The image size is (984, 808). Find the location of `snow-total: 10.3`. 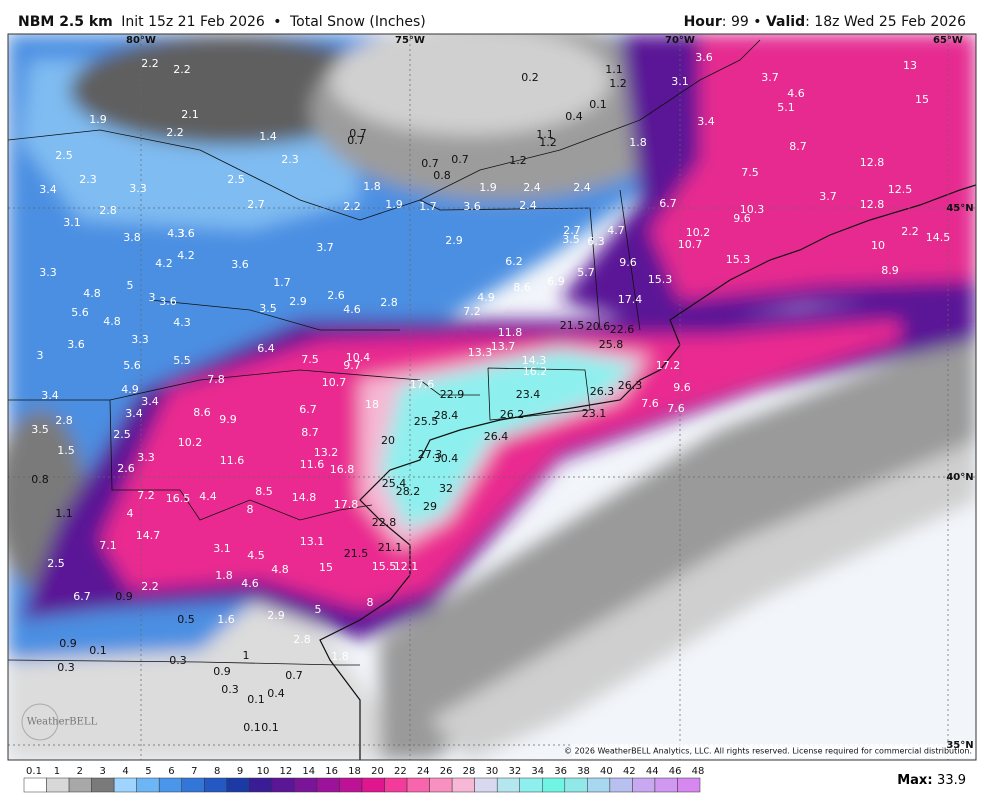

snow-total: 10.3 is located at coordinates (752, 209).